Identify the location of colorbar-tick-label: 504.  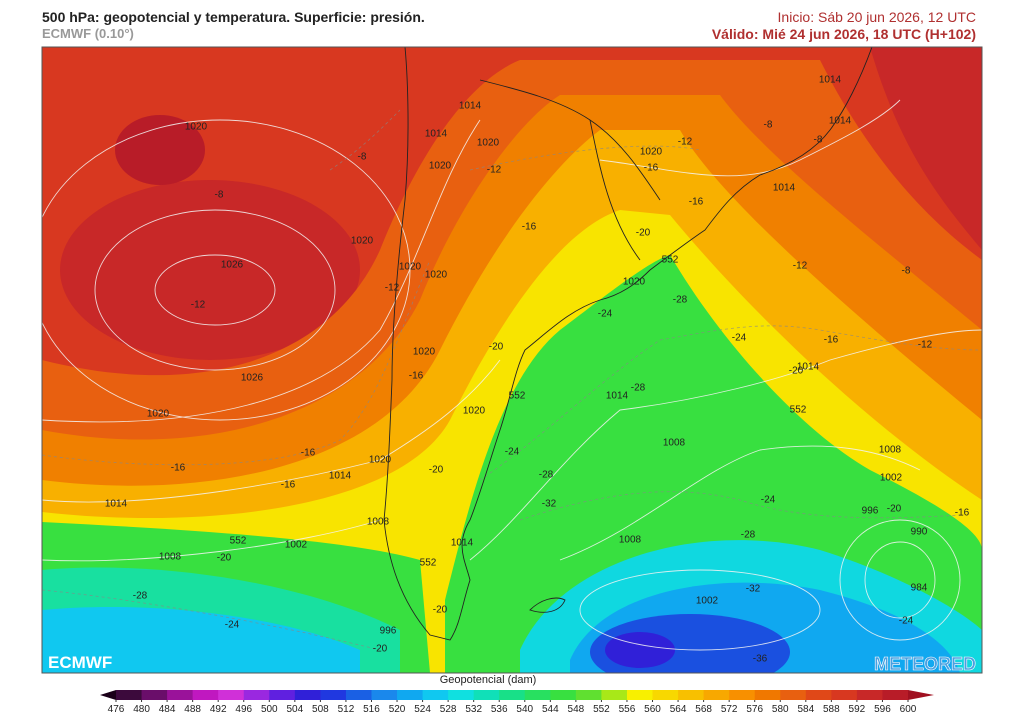
(294, 709).